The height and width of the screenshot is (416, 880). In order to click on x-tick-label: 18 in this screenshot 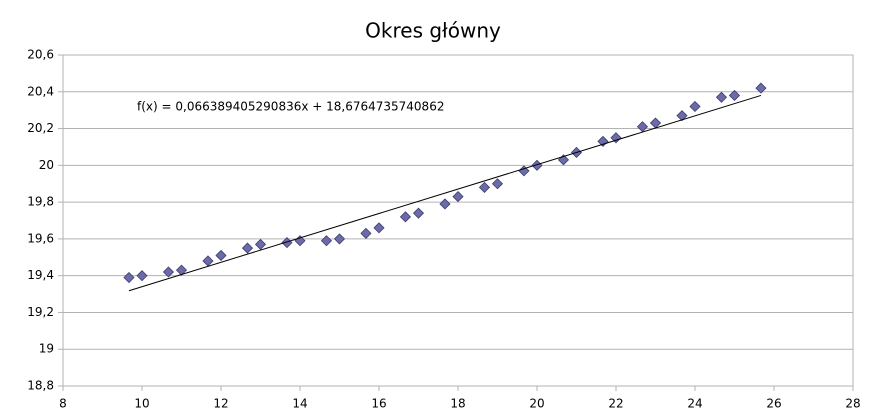, I will do `click(457, 404)`.